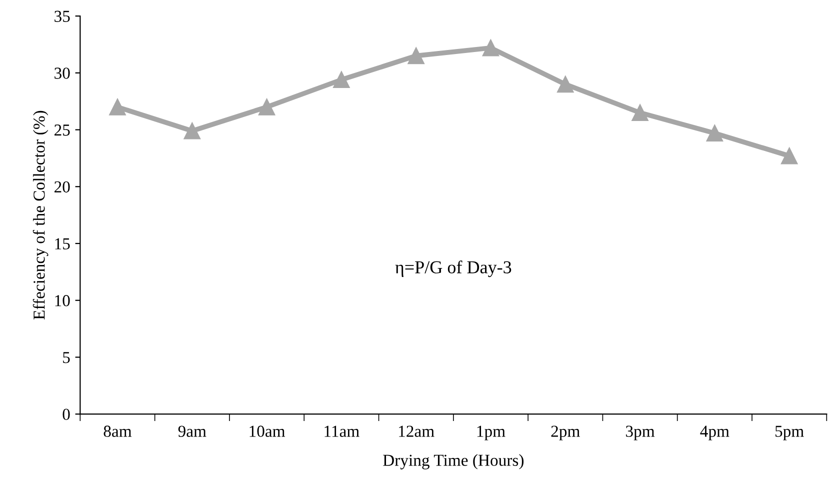  I want to click on y-tick-label: 15, so click(62, 244).